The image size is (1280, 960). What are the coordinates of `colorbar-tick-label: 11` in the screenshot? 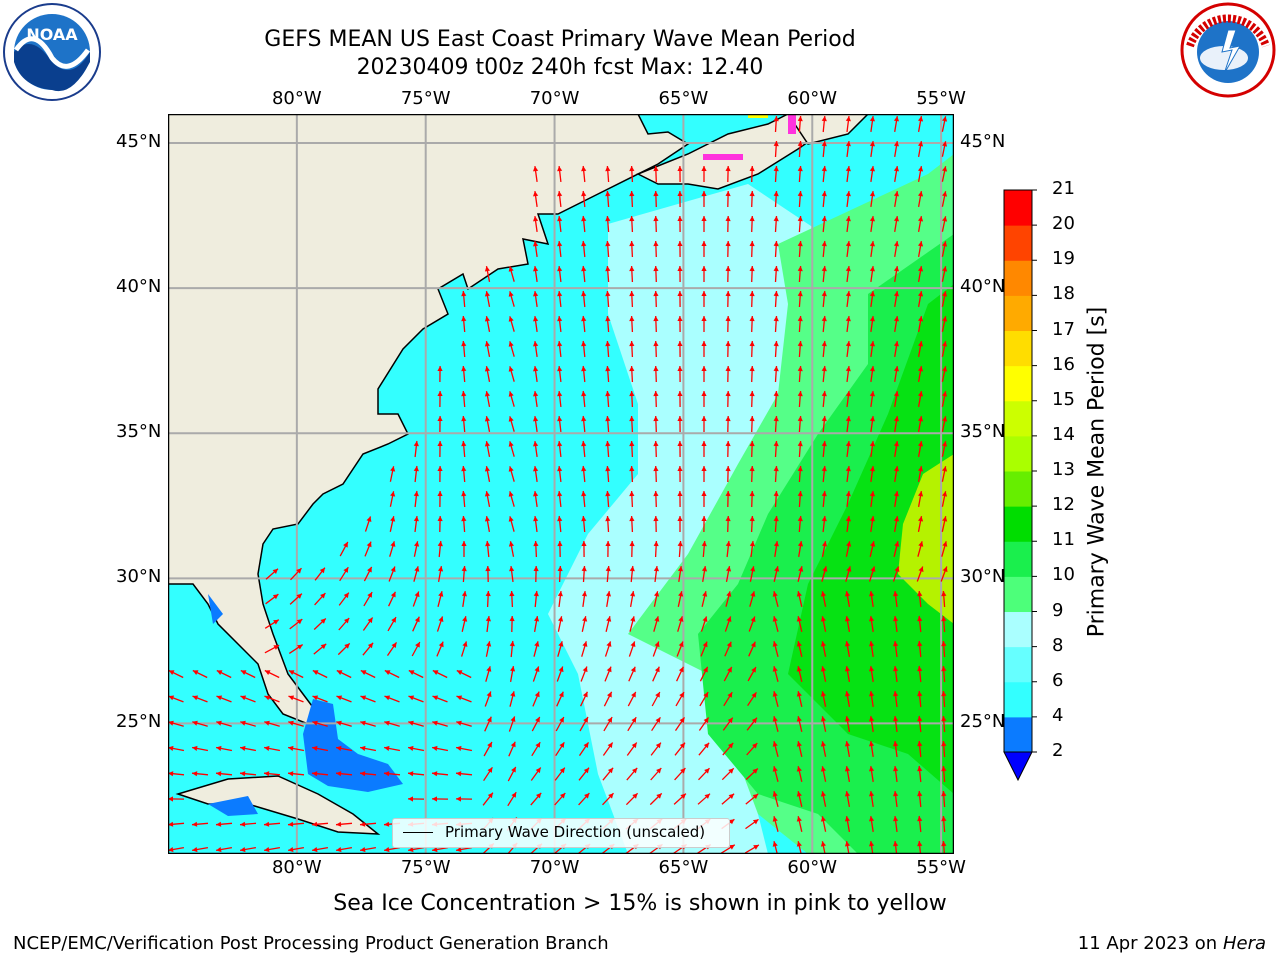 It's located at (1063, 540).